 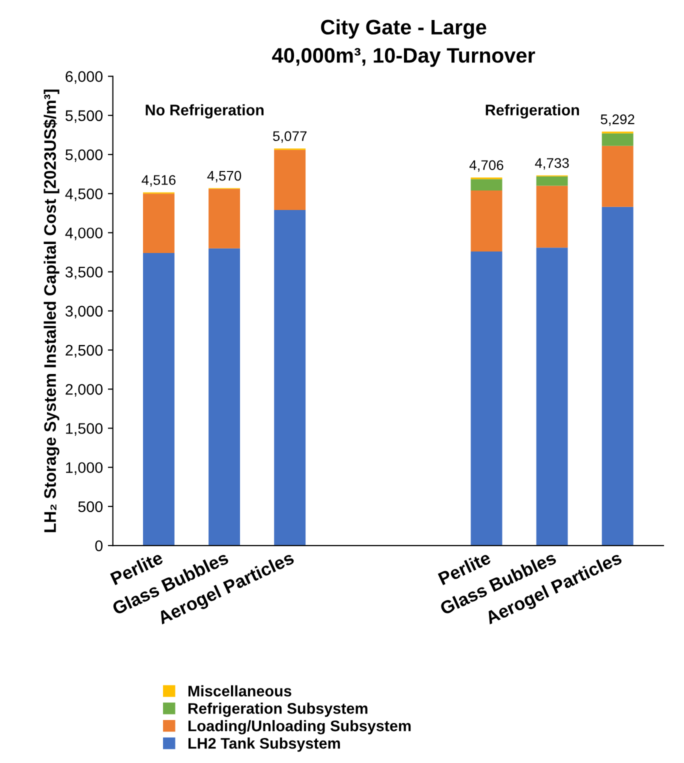 What do you see at coordinates (84, 273) in the screenshot?
I see `y-tick-label: 3,500` at bounding box center [84, 273].